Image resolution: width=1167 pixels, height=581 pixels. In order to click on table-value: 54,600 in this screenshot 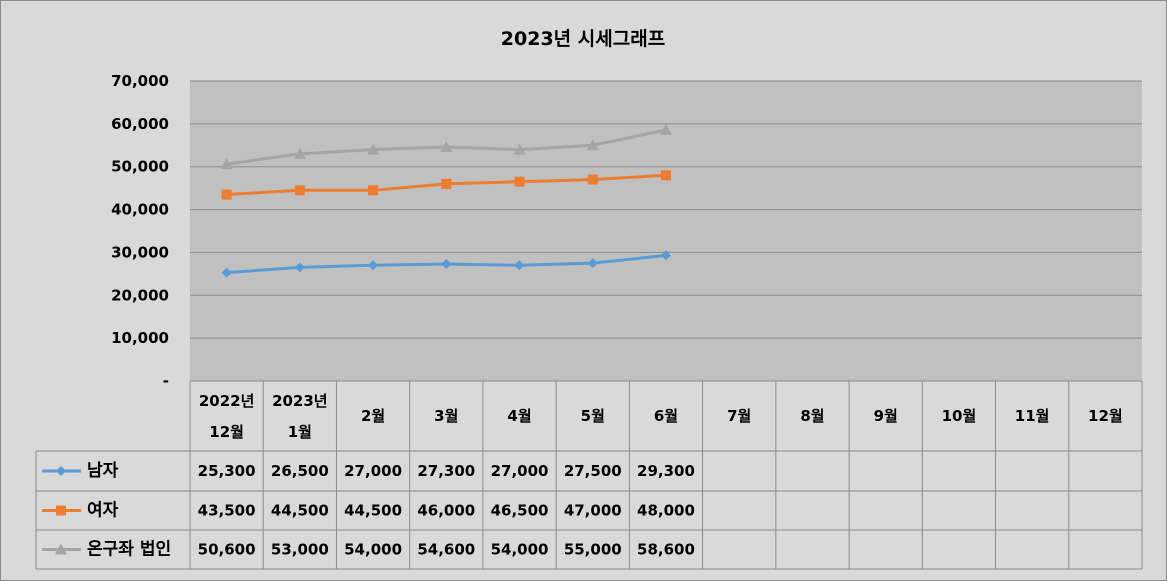, I will do `click(446, 550)`.